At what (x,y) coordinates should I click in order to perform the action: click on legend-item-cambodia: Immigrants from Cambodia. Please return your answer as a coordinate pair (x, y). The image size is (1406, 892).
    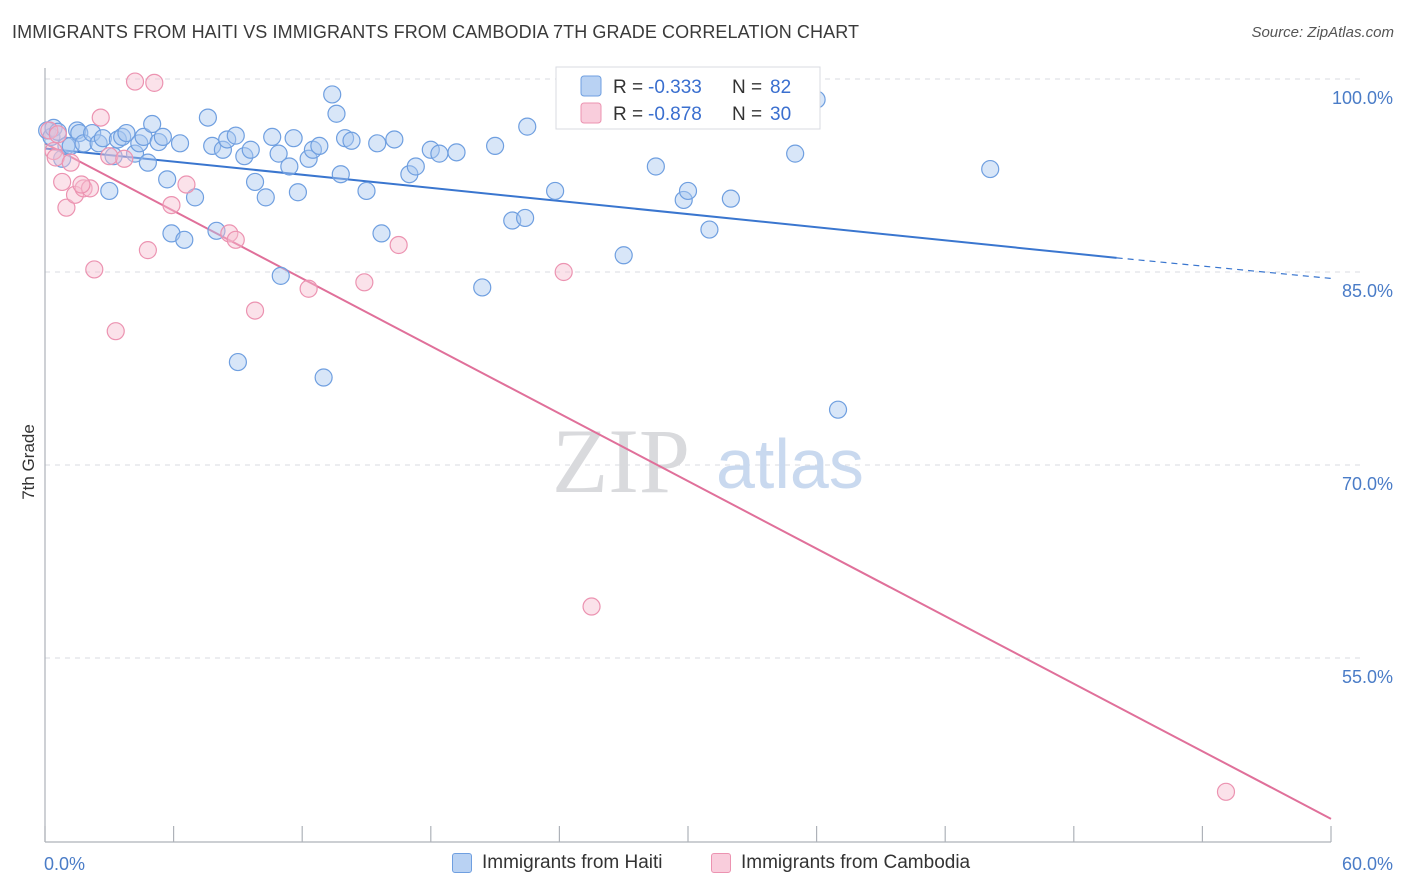
    Looking at the image, I should click on (840, 863).